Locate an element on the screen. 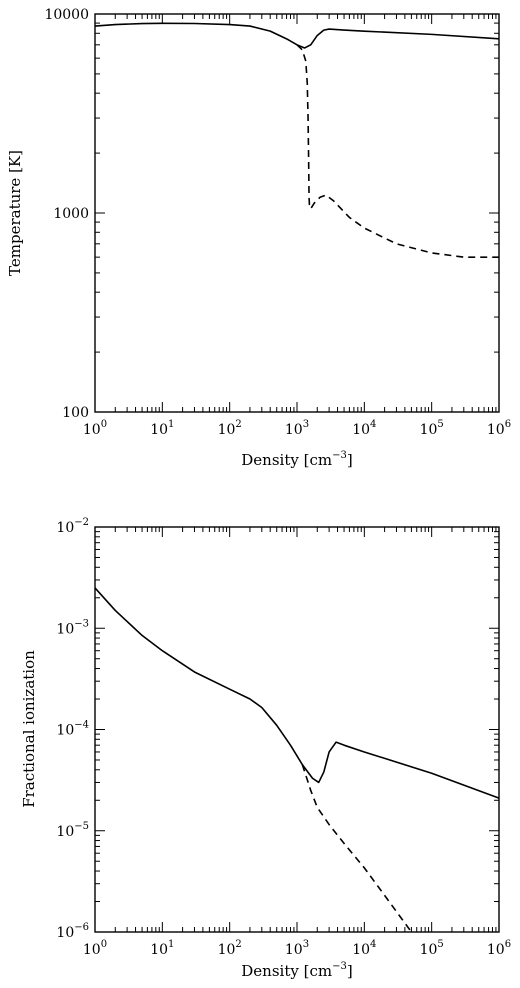 The image size is (520, 988). y-tick-label: 10⁻⁶ is located at coordinates (72, 931).